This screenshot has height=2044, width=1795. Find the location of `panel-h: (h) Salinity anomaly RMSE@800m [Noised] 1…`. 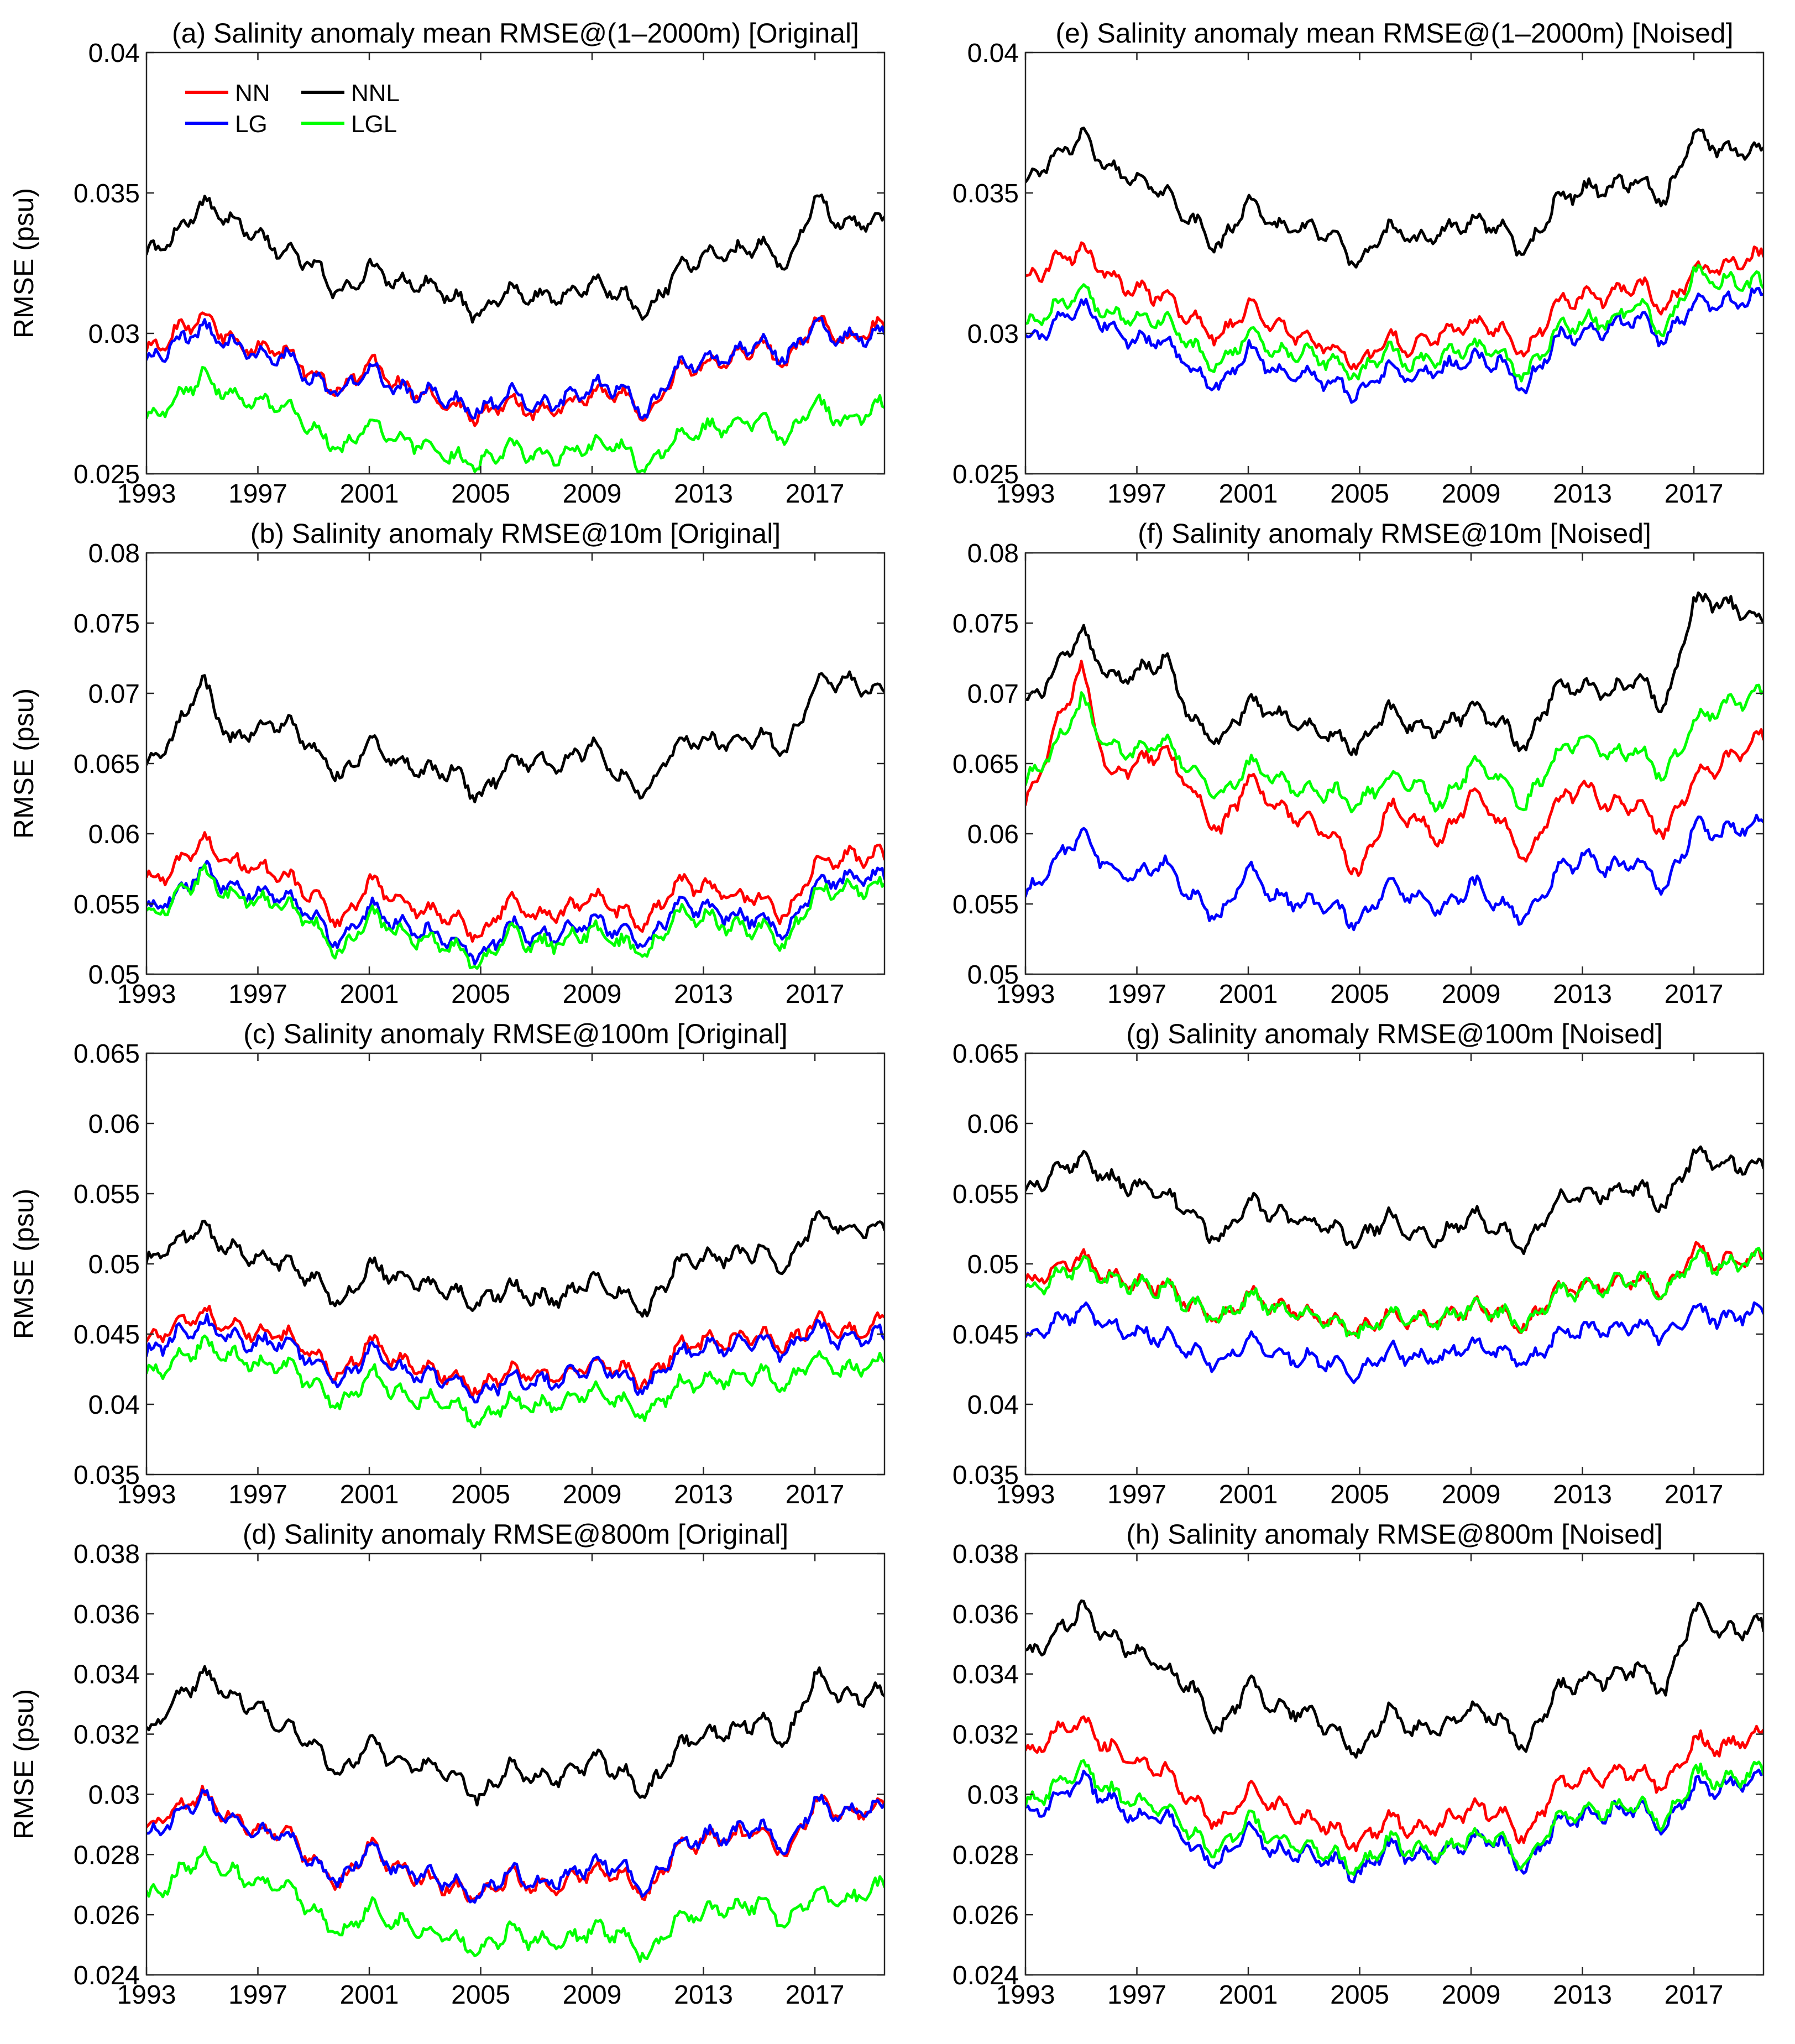

panel-h: (h) Salinity anomaly RMSE@800m [Noised] 1… is located at coordinates (1359, 1764).